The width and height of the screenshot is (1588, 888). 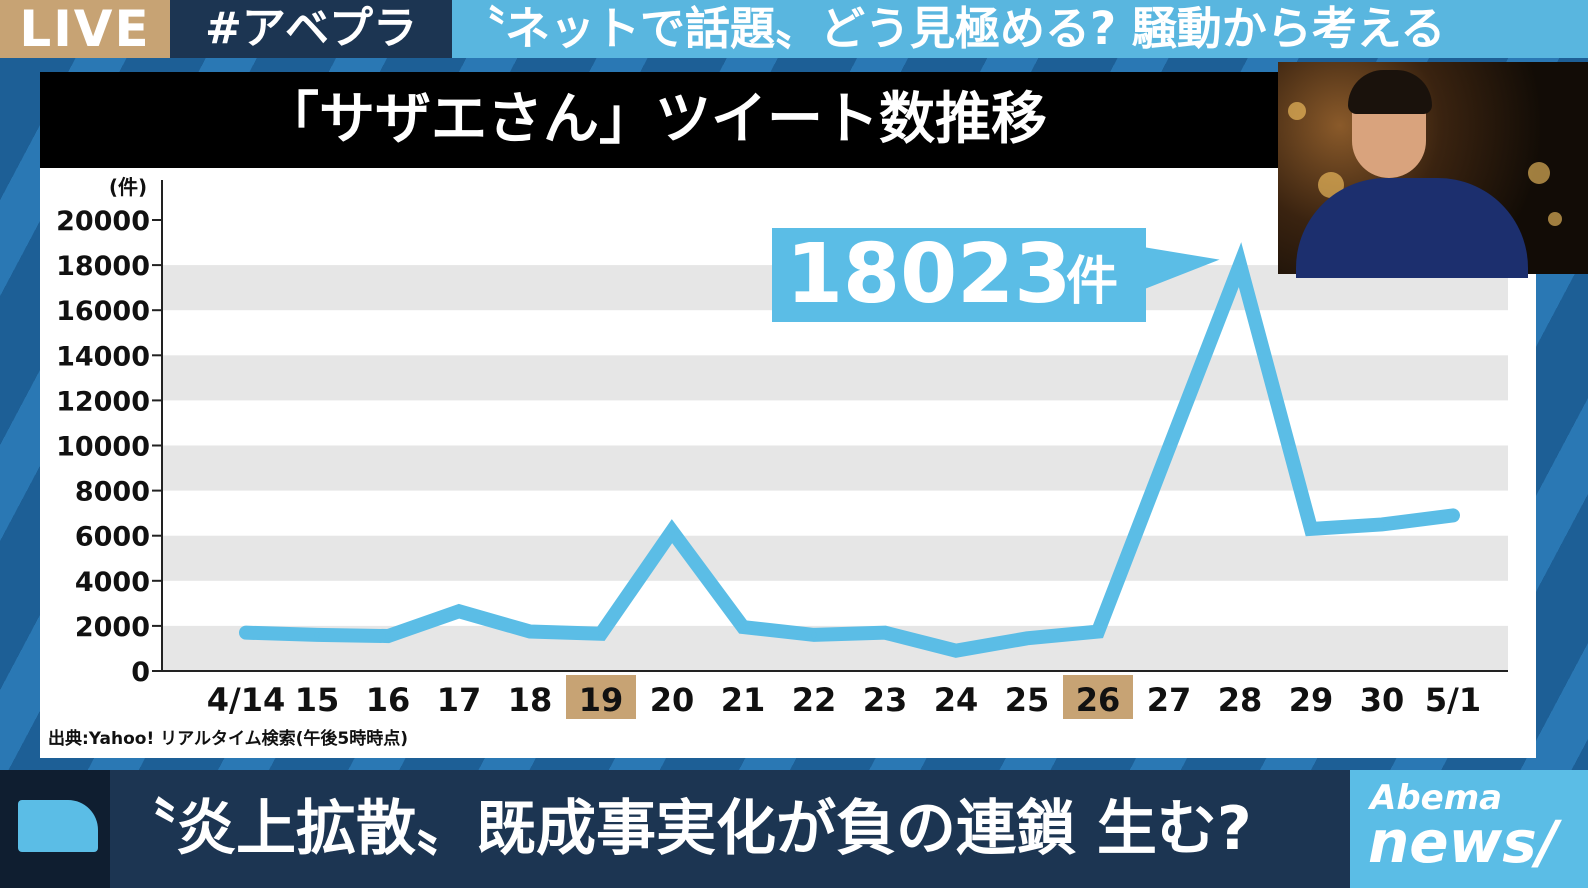 What do you see at coordinates (103, 401) in the screenshot?
I see `y-tick-label: 12000` at bounding box center [103, 401].